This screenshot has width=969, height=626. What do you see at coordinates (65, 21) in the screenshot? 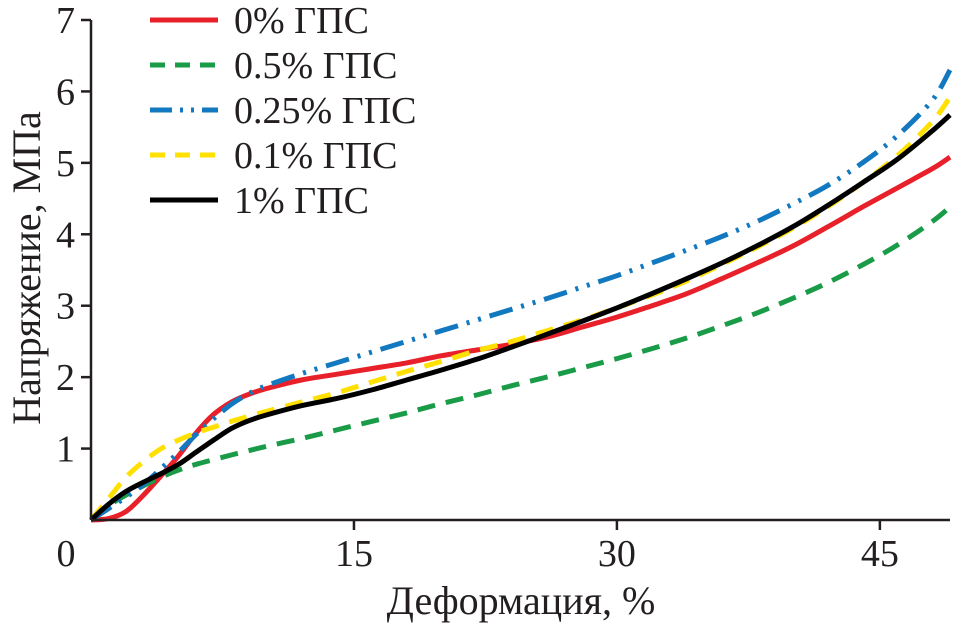
I see `y-tick-label: 7` at bounding box center [65, 21].